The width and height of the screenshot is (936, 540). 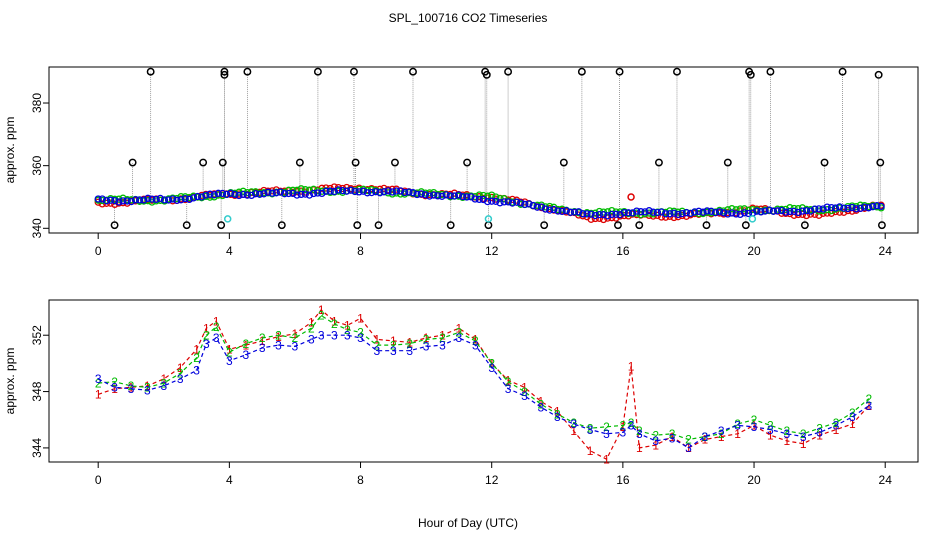 I want to click on x-axis-label: Hour of Day (UTC), so click(x=468, y=523).